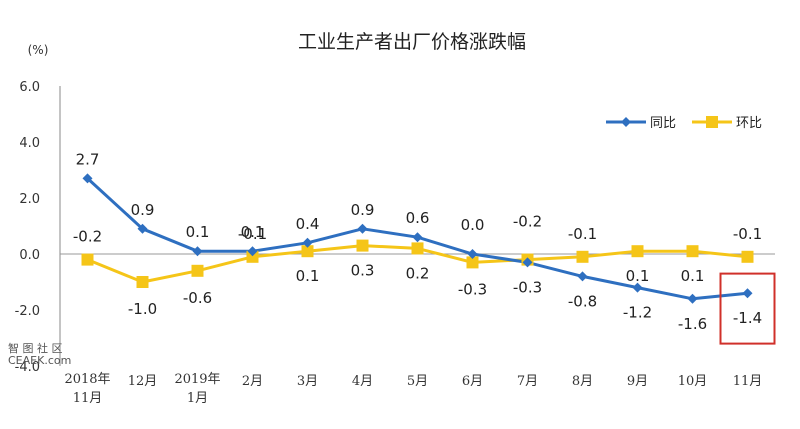 The height and width of the screenshot is (429, 800). I want to click on y-tick-label: 2.0, so click(29, 199).